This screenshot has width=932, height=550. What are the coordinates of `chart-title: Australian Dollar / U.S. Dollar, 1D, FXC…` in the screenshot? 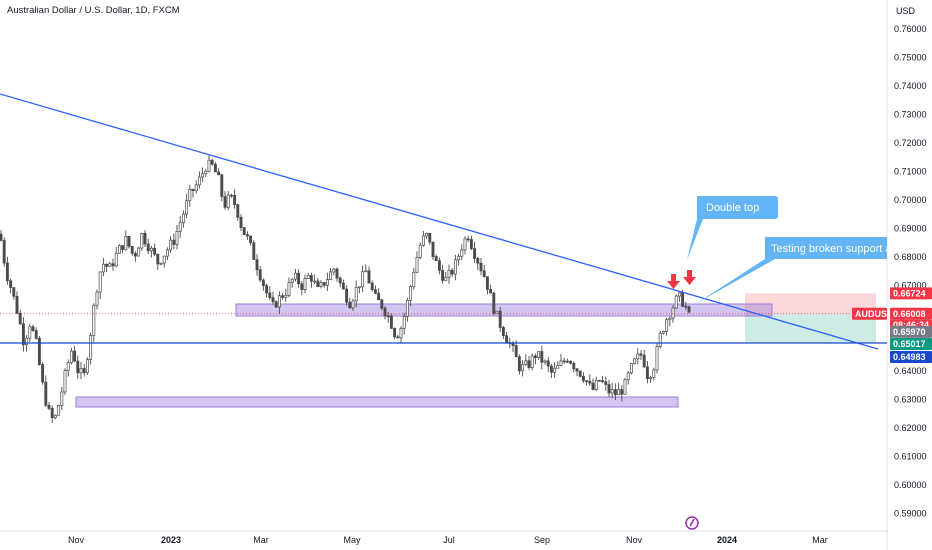 It's located at (93, 10).